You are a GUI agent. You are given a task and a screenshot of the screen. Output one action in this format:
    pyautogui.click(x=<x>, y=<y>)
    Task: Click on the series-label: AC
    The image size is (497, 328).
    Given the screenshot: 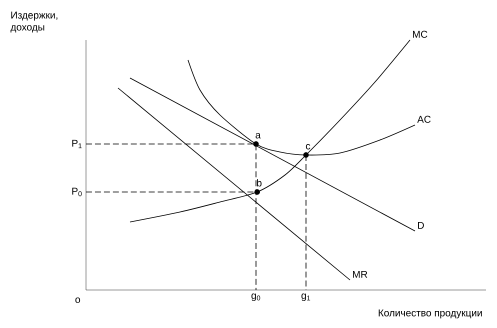 What is the action you would take?
    pyautogui.click(x=424, y=119)
    